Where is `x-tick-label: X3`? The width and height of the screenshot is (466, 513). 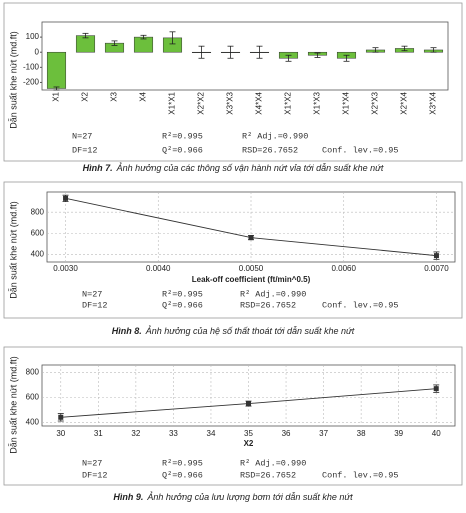 x-tick-label: X3 is located at coordinates (114, 96).